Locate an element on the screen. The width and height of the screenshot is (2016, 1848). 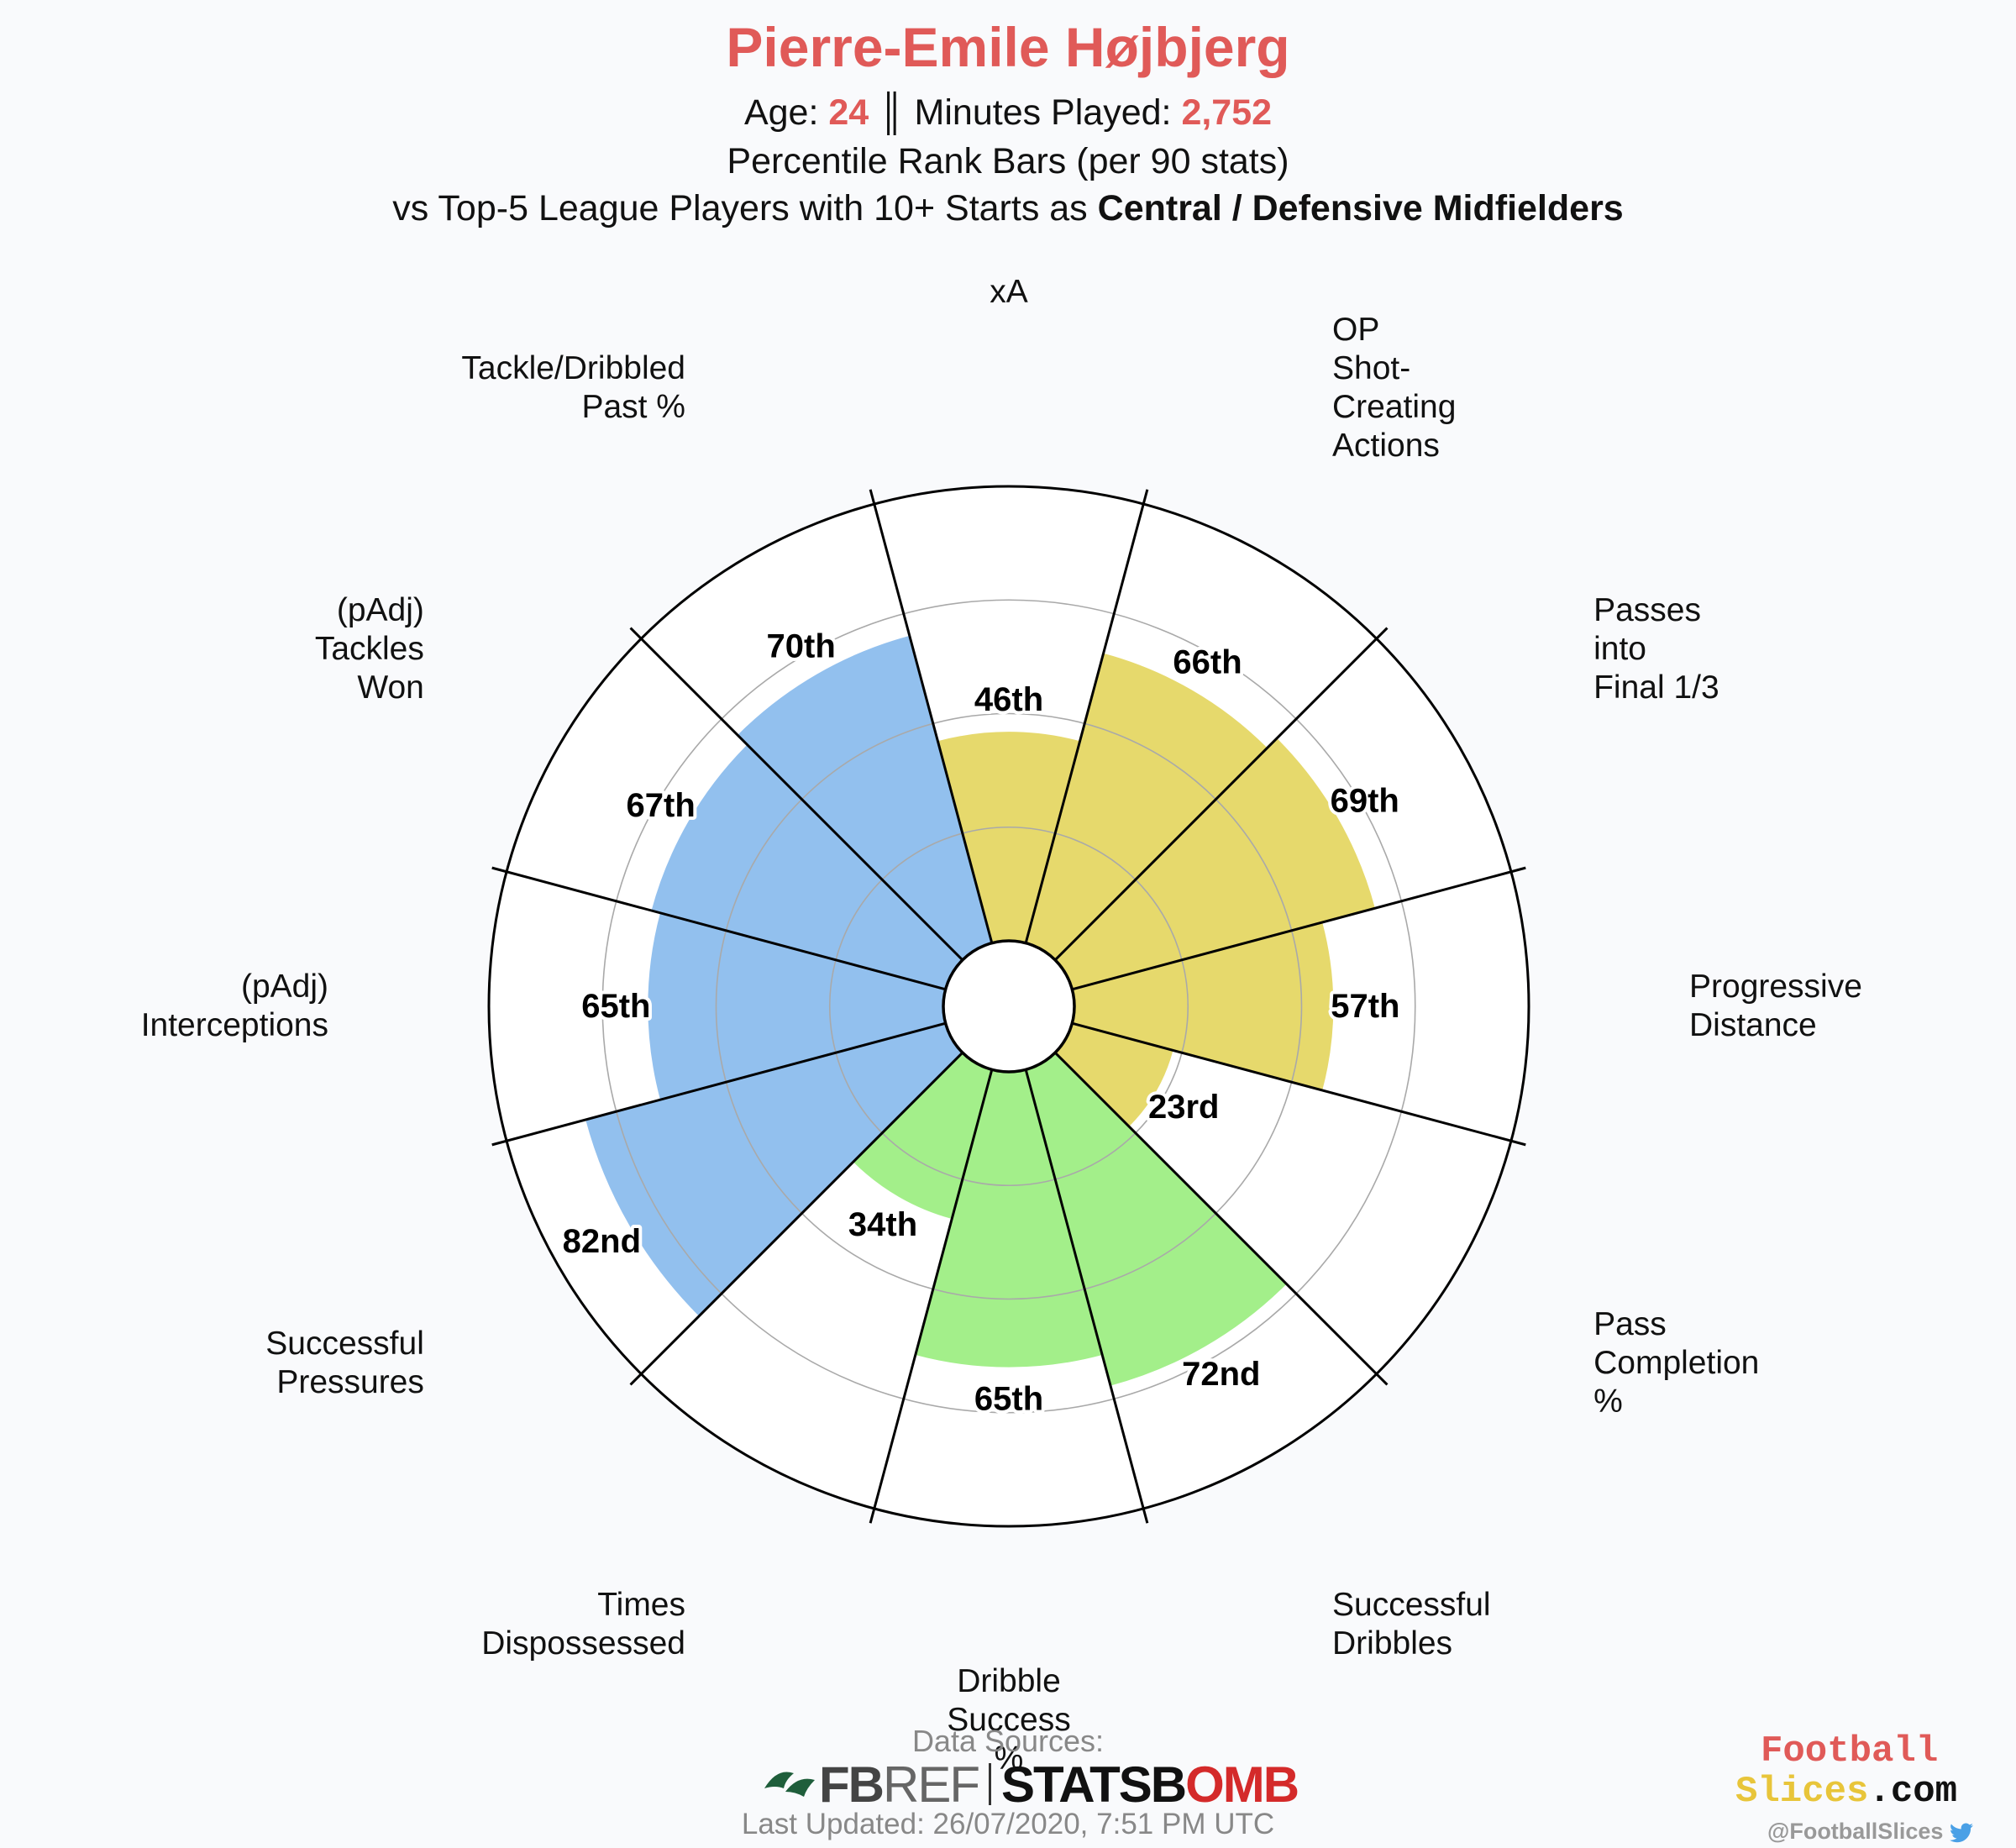
logo-divider is located at coordinates (989, 1784).